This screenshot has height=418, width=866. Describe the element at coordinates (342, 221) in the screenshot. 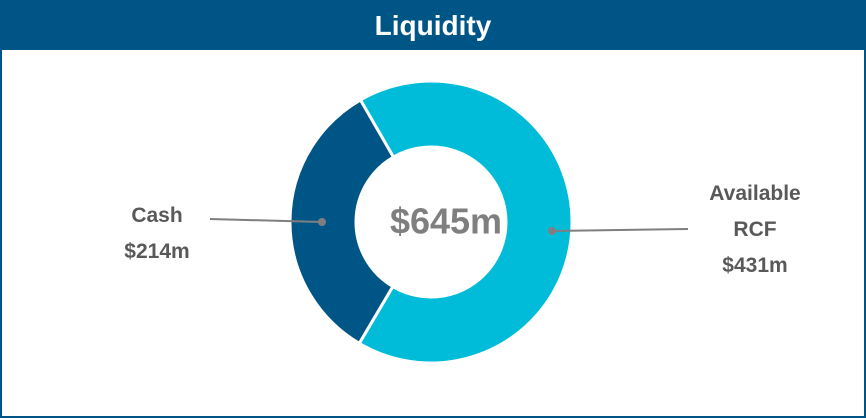

I see `donut-segment` at that location.